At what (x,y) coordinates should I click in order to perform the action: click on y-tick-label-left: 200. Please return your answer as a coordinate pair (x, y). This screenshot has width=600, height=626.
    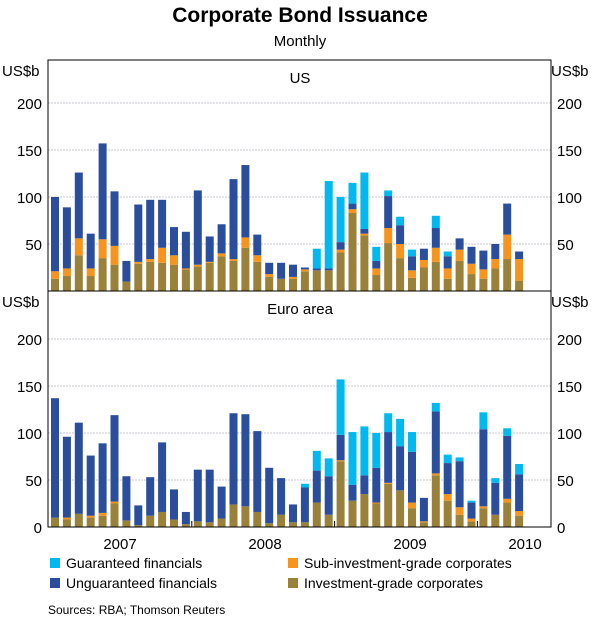
    Looking at the image, I should click on (29, 340).